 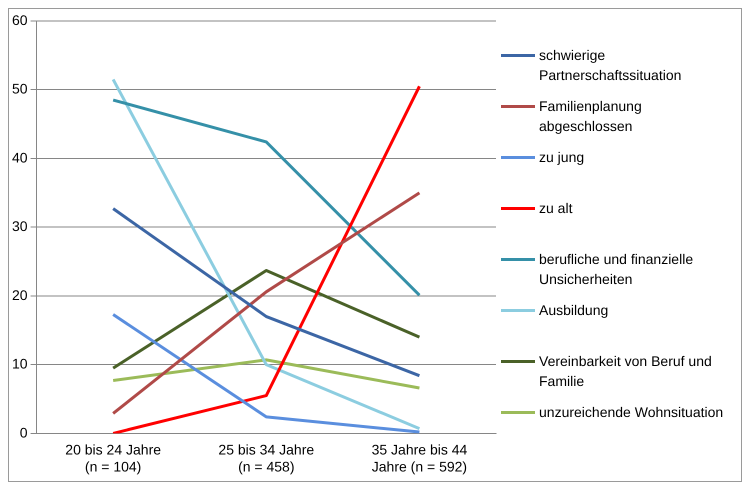 I want to click on y-tick-label: 0, so click(x=24, y=432).